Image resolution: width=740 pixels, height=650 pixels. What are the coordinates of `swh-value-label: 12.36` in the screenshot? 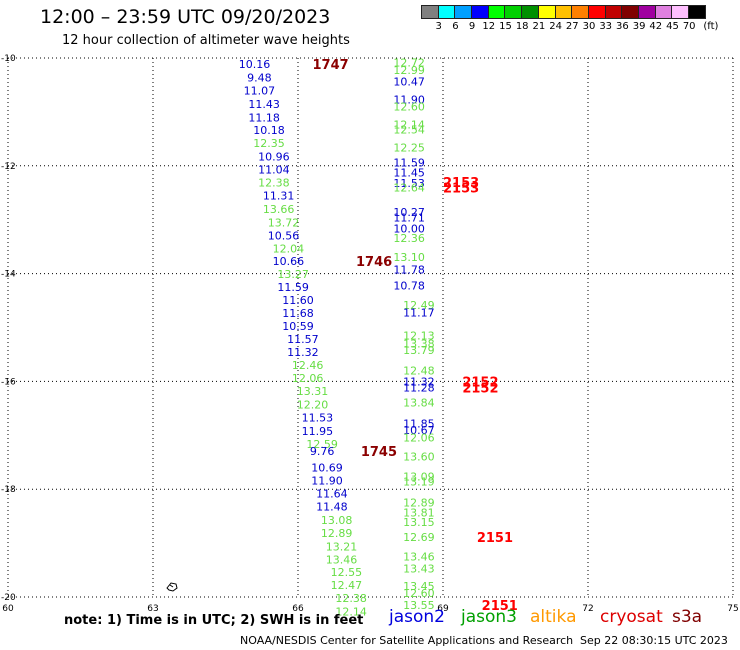 It's located at (409, 238).